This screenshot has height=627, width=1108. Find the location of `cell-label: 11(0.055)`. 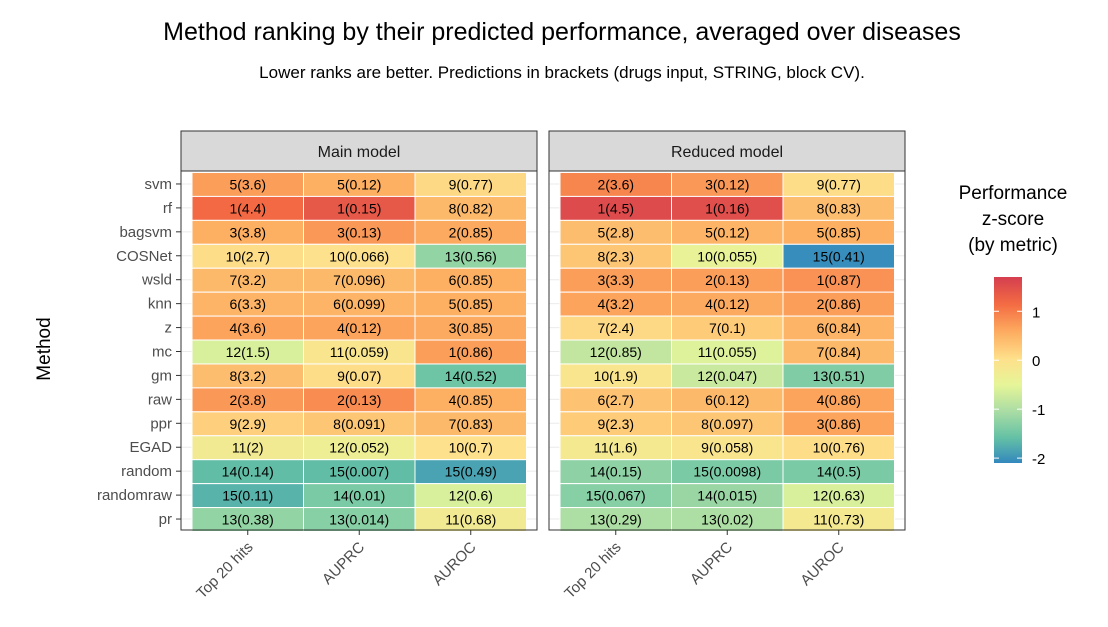

cell-label: 11(0.055) is located at coordinates (727, 352).